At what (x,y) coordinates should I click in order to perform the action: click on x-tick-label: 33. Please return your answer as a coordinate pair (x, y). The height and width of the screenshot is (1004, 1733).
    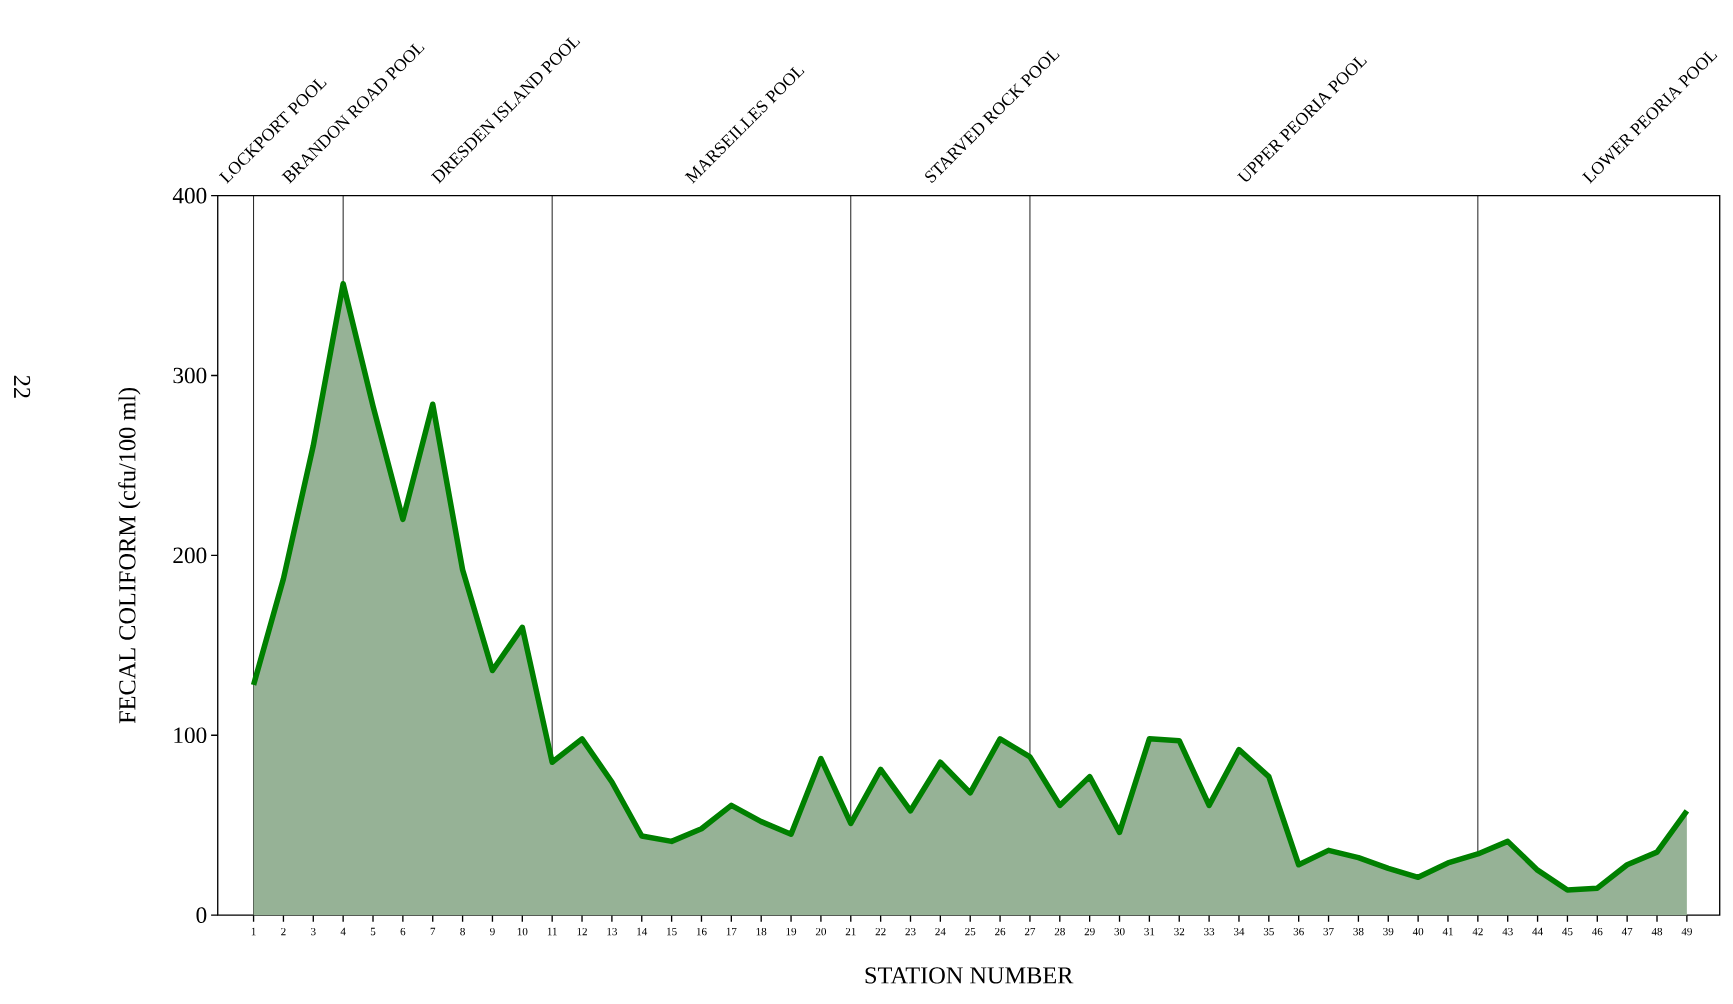
    Looking at the image, I should click on (1209, 932).